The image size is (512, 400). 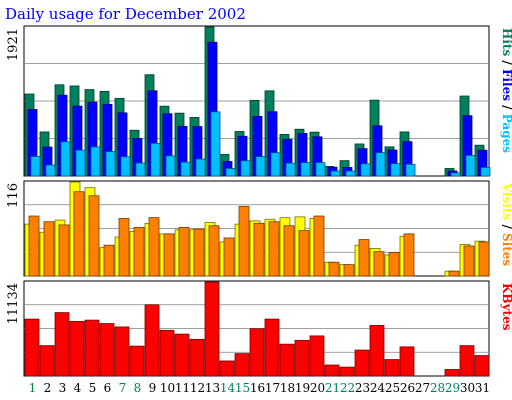 I want to click on x-tick-label-day-19: 19, so click(x=302, y=388).